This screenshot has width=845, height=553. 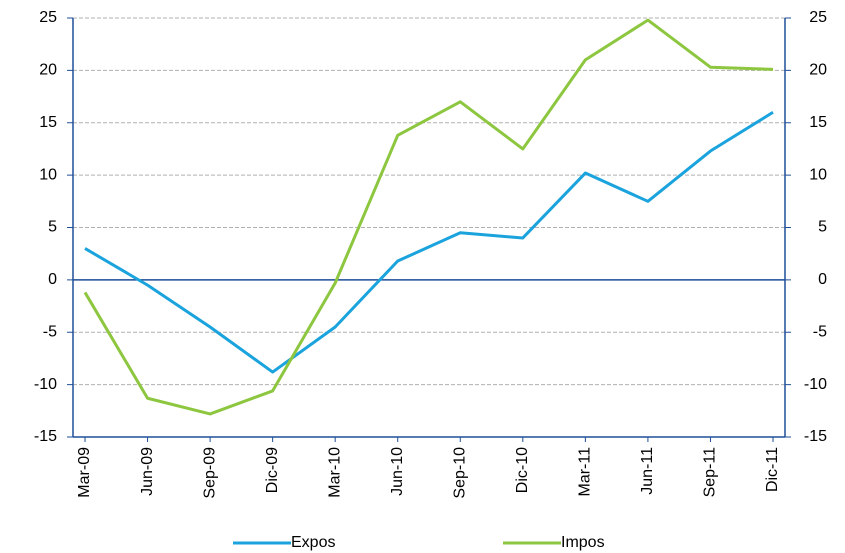 What do you see at coordinates (45, 384) in the screenshot?
I see `y-tick-label: -10` at bounding box center [45, 384].